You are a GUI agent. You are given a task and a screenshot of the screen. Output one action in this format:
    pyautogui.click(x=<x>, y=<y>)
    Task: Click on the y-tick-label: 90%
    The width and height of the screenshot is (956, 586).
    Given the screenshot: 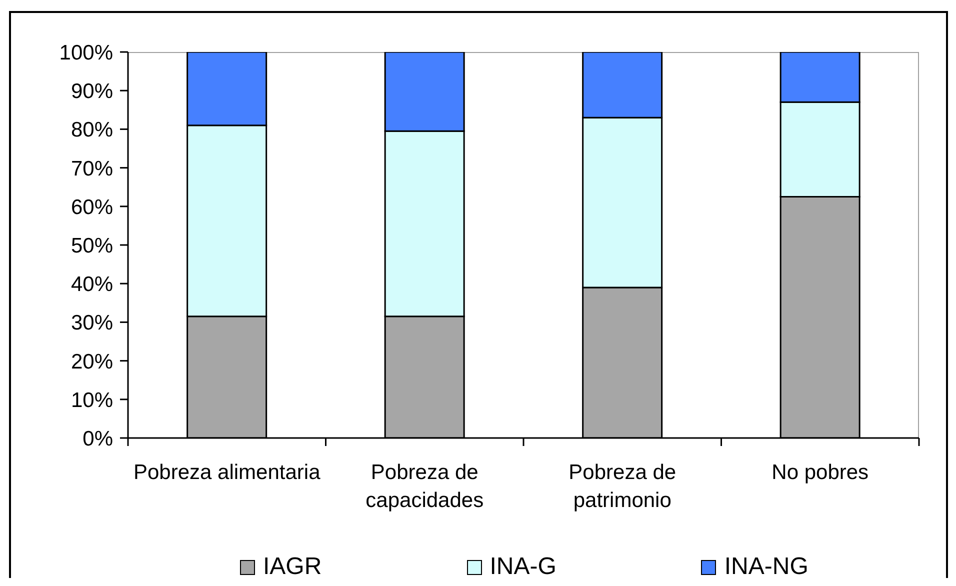 What is the action you would take?
    pyautogui.click(x=91, y=92)
    